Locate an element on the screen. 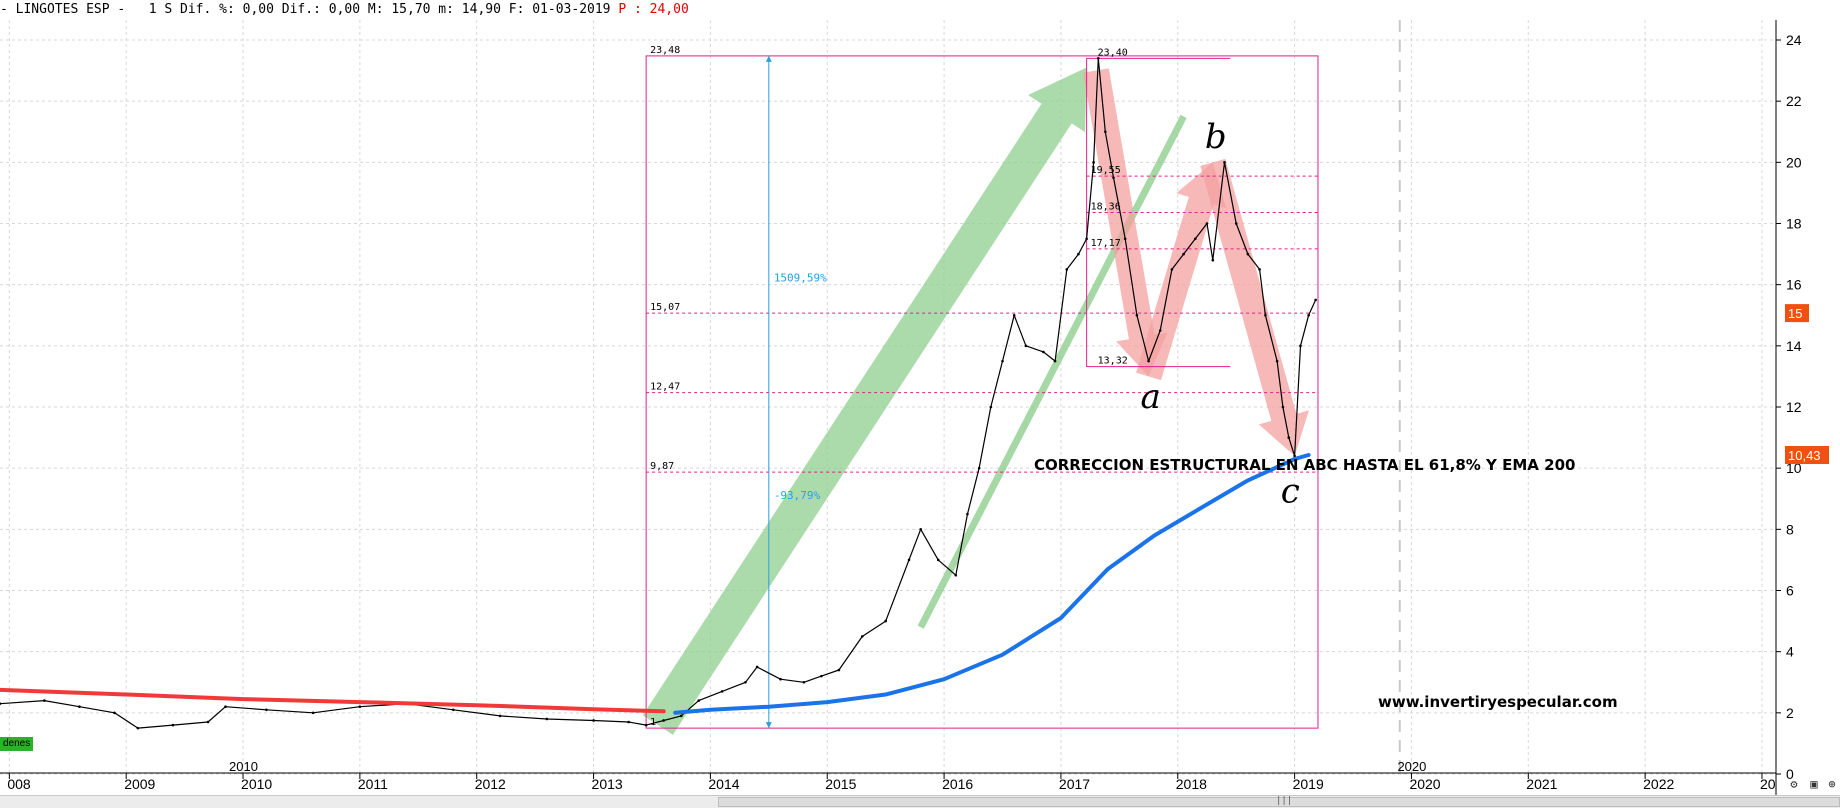  series-line-ema200 is located at coordinates (992, 584).